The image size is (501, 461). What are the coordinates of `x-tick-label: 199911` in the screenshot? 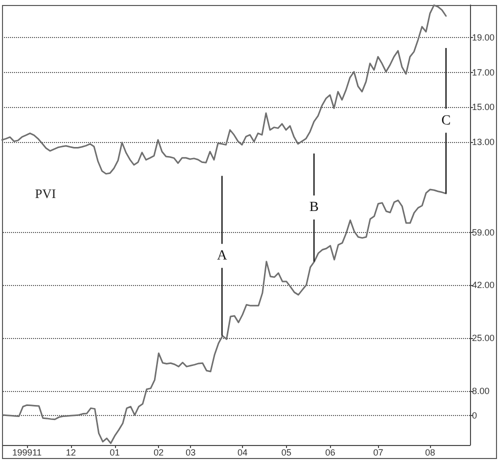 It's located at (27, 453).